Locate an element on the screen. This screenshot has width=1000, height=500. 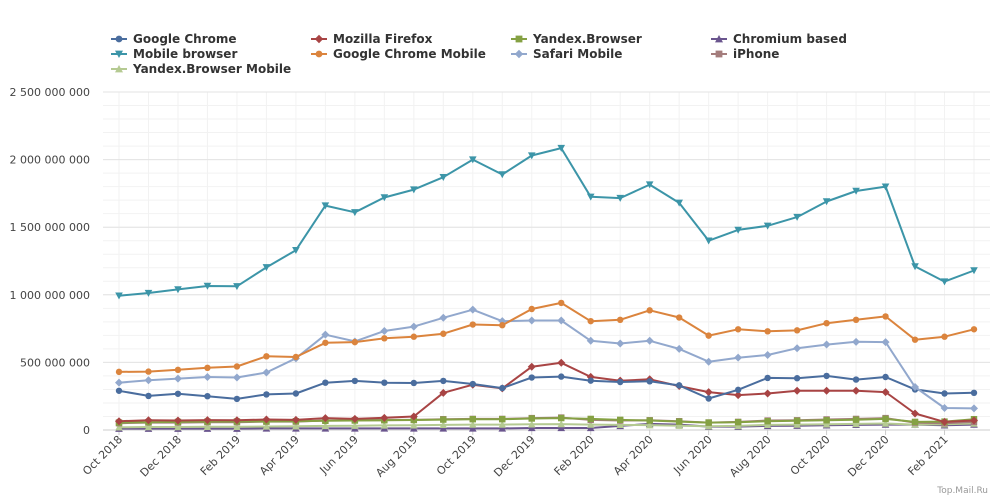
legend-item-iphone: iPhone is located at coordinates (745, 53).